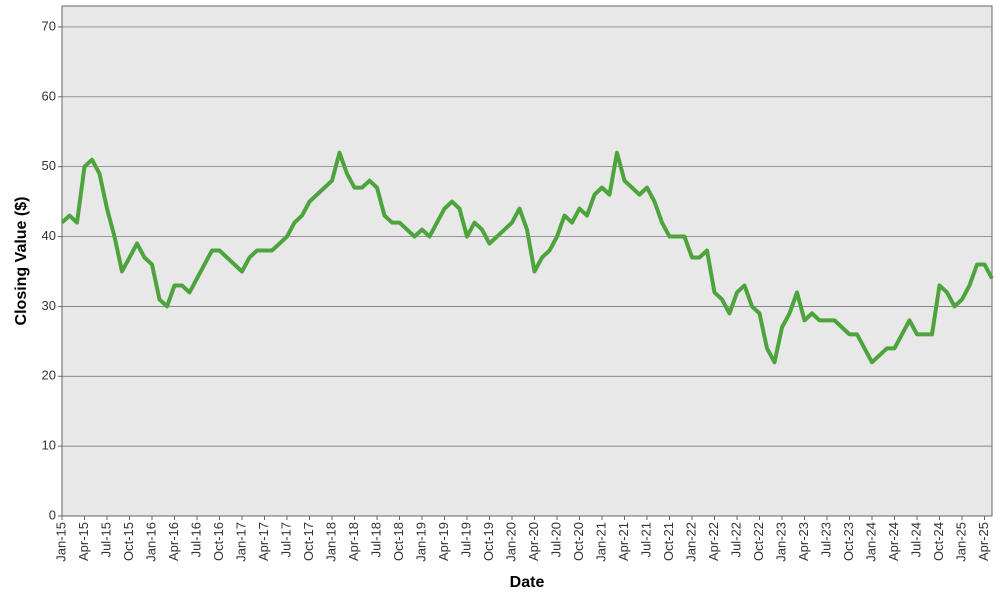  I want to click on x-tick-label: Oct-21, so click(668, 541).